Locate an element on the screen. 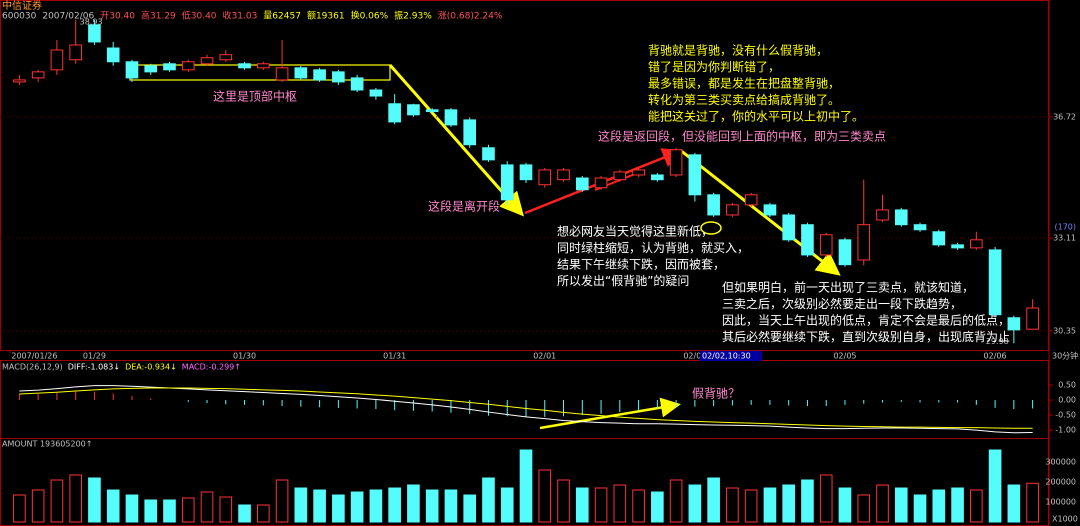 Image resolution: width=1080 pixels, height=526 pixels. annotation-line: 背驰就是背驰，没有什么假背驰， is located at coordinates (738, 50).